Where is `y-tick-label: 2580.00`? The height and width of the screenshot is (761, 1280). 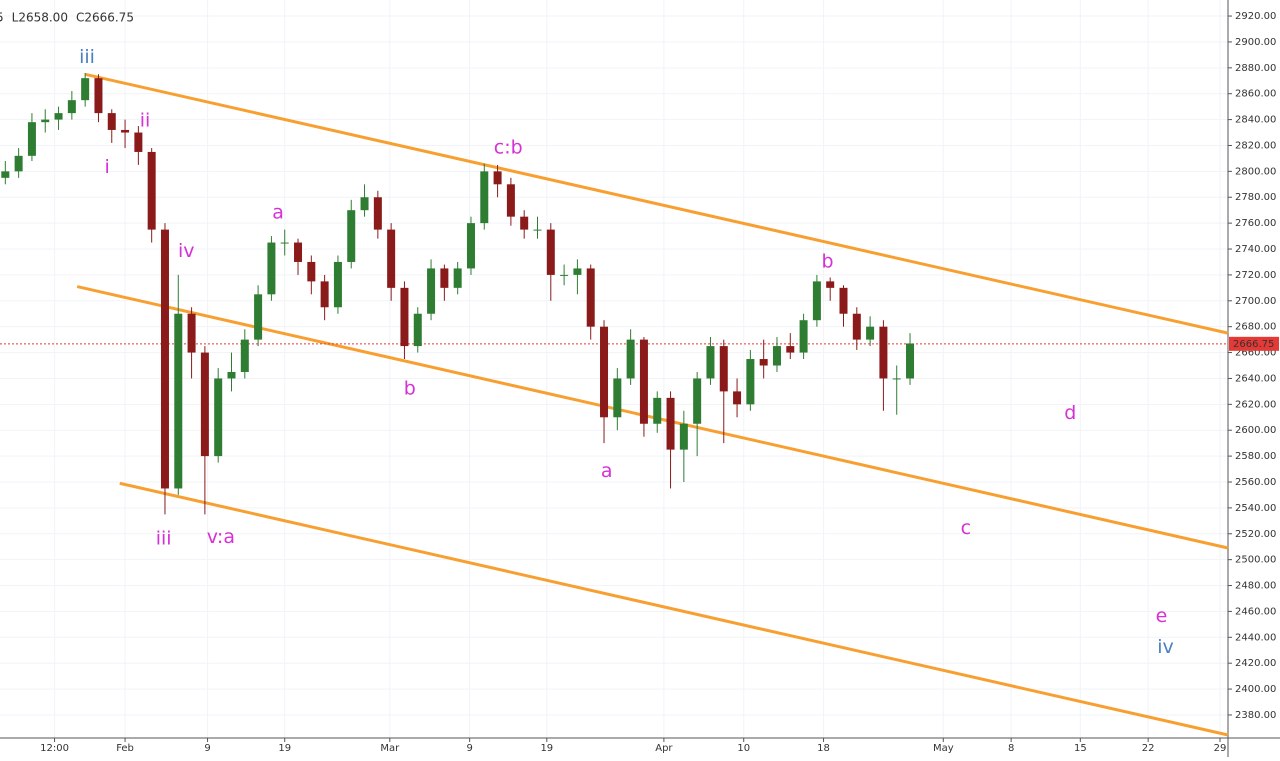
y-tick-label: 2580.00 is located at coordinates (1255, 456).